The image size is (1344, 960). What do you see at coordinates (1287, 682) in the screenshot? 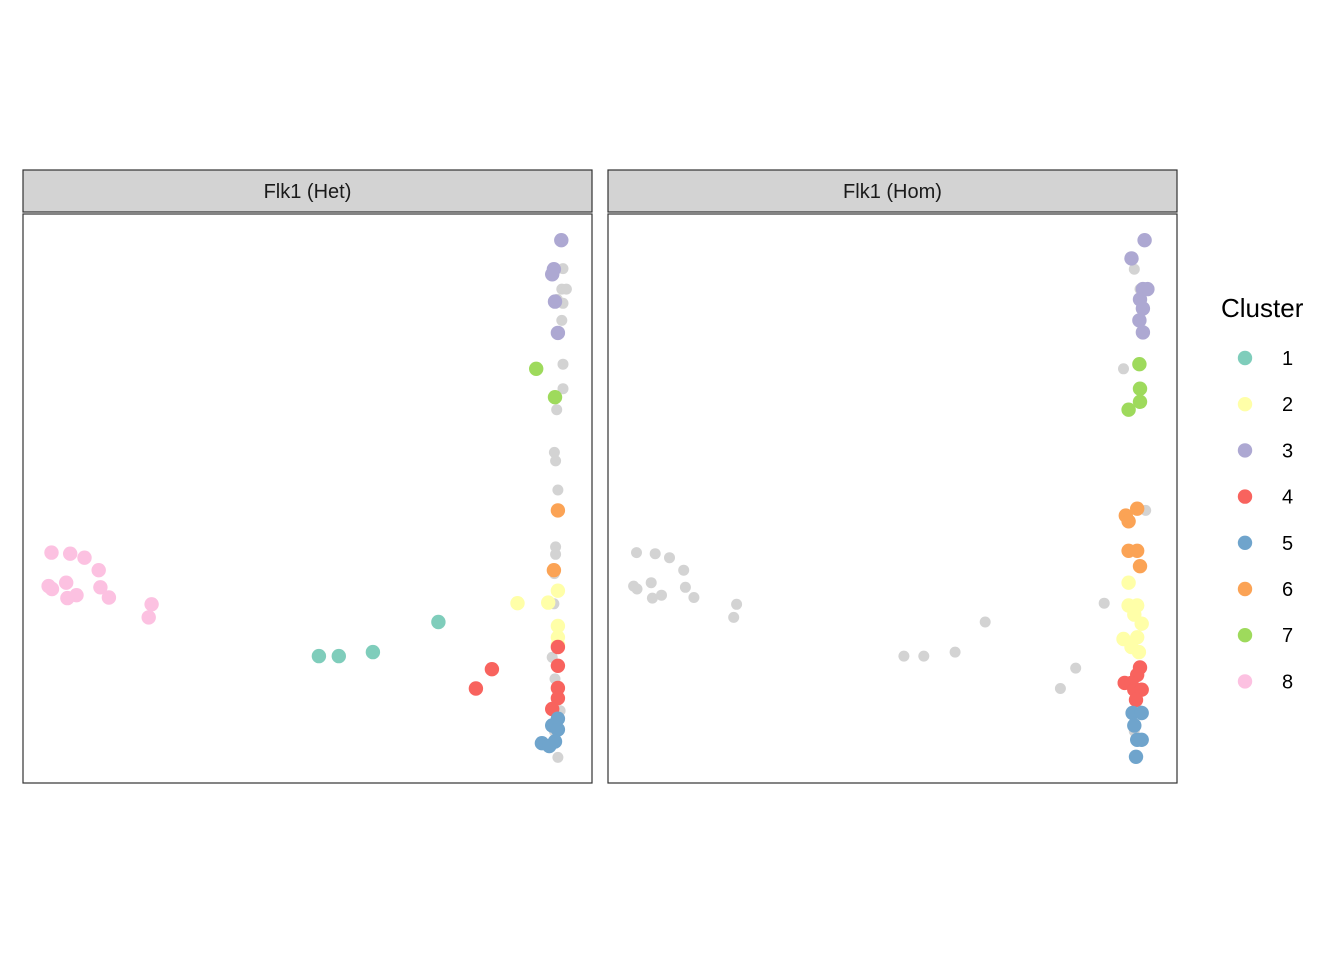
I see `legend-label: 8` at bounding box center [1287, 682].